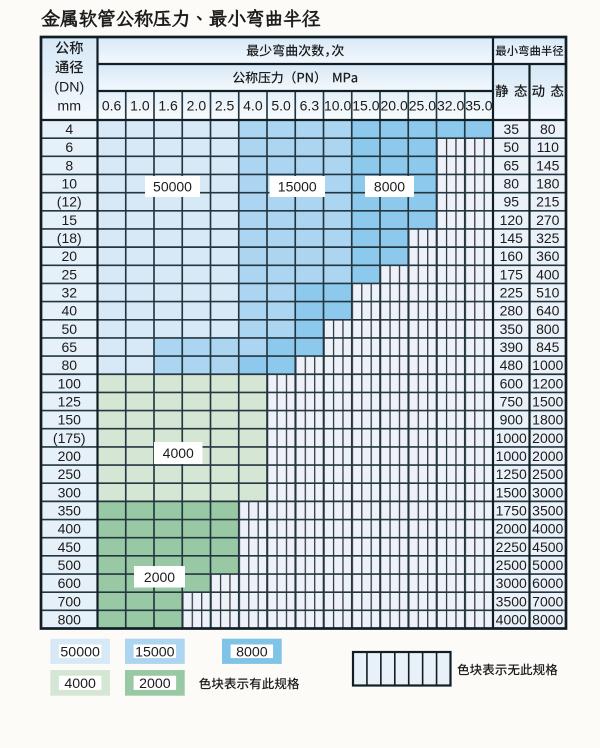 The width and height of the screenshot is (600, 748). What do you see at coordinates (512, 311) in the screenshot?
I see `svg-text: 280` at bounding box center [512, 311].